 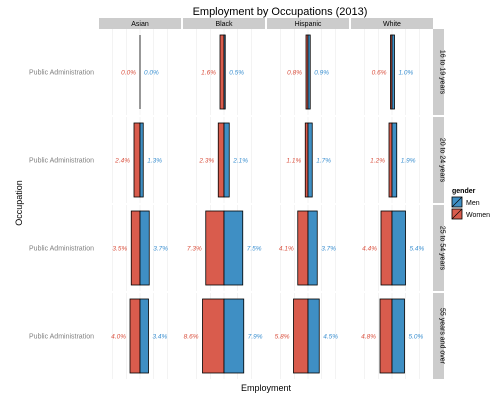 I want to click on bar-men-white-16-to-19-years, so click(x=393, y=72).